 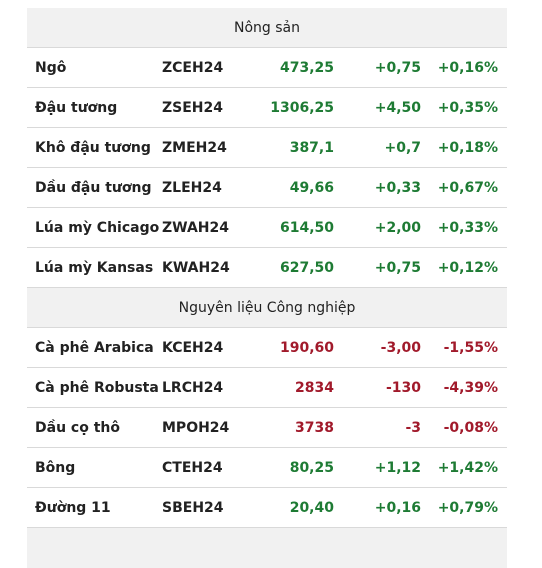 What do you see at coordinates (397, 228) in the screenshot?
I see `cell: +2,00` at bounding box center [397, 228].